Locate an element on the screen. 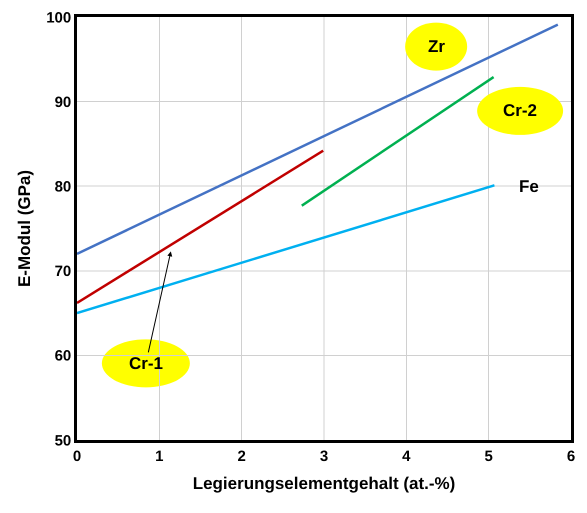 Image resolution: width=587 pixels, height=513 pixels. x-tick-label: 1 is located at coordinates (159, 456).